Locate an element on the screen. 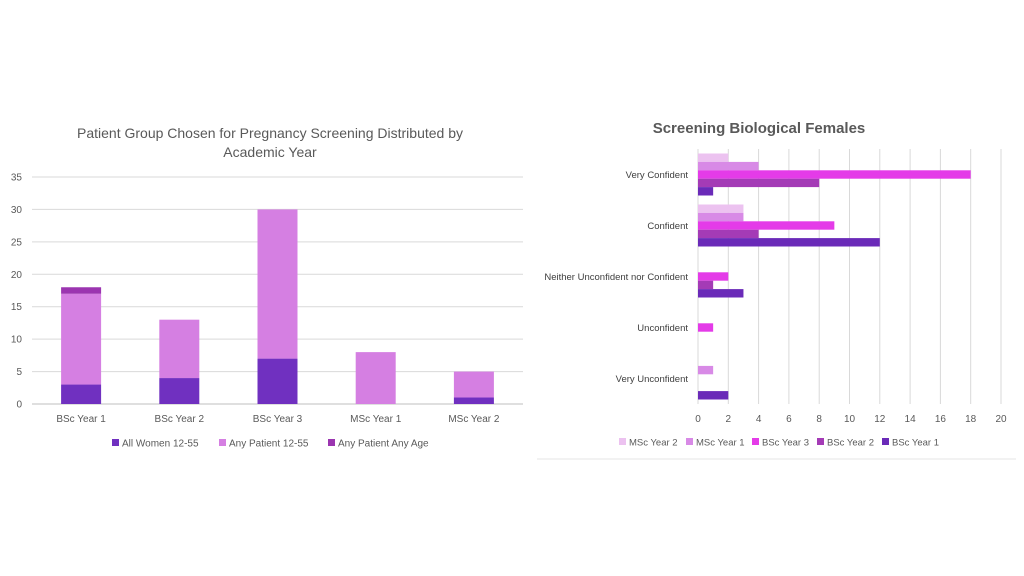  chart1-y-axis: 0 5 10 15 20 25 30 35 is located at coordinates (17, 292).